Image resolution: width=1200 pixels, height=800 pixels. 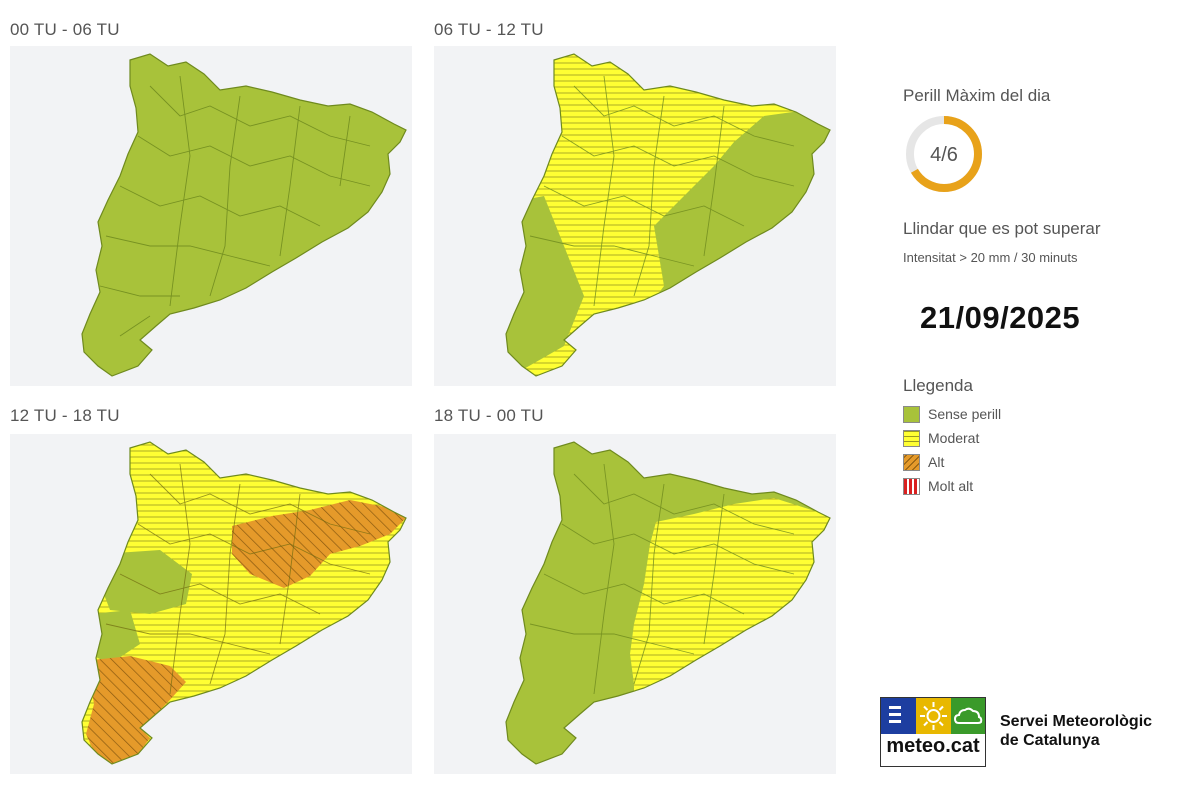 I want to click on menu-lines-icon, so click(x=898, y=716).